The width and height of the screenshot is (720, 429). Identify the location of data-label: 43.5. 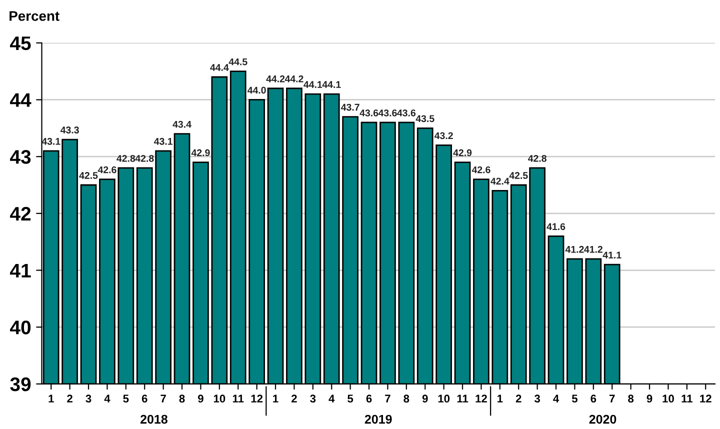
(425, 118).